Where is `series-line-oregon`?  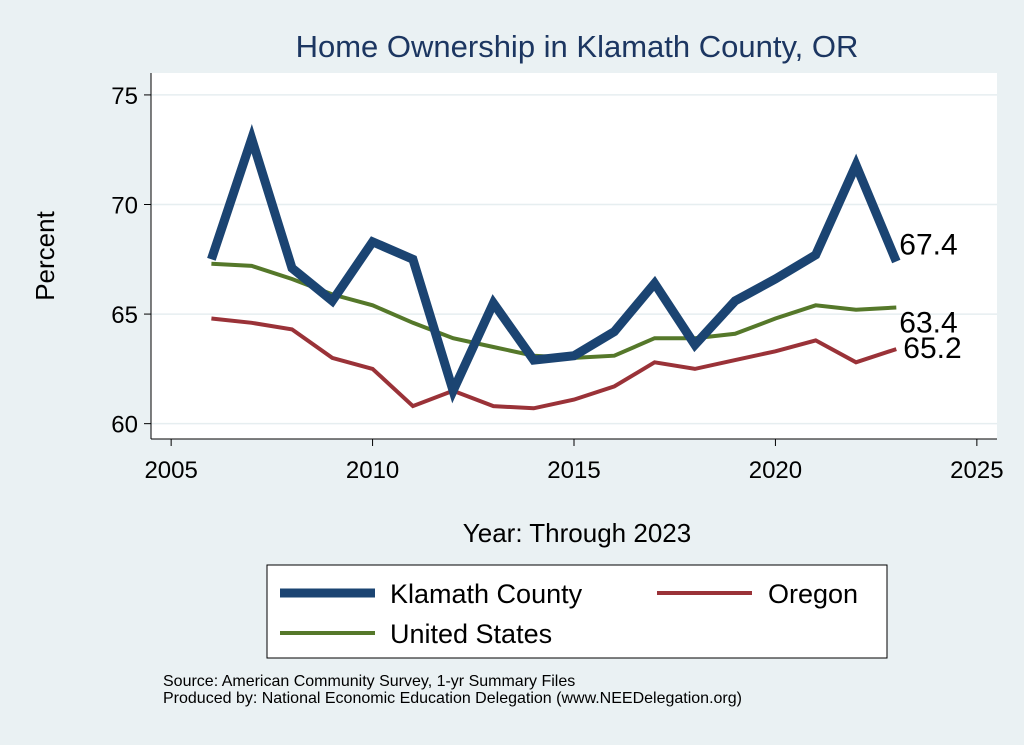
series-line-oregon is located at coordinates (554, 363).